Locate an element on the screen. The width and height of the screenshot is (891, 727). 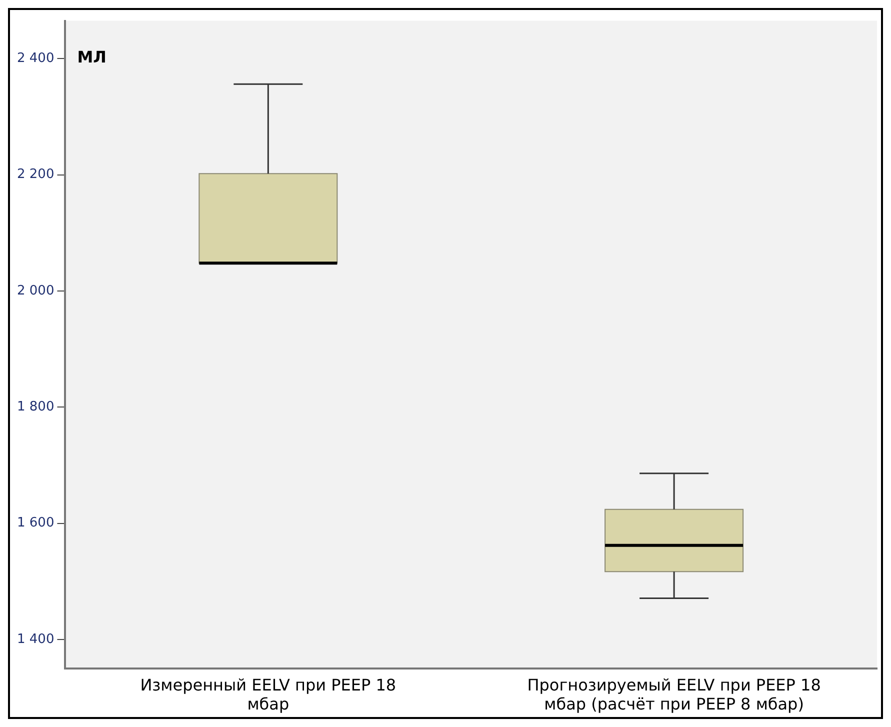
y-axis-title: МЛ is located at coordinates (91, 57).